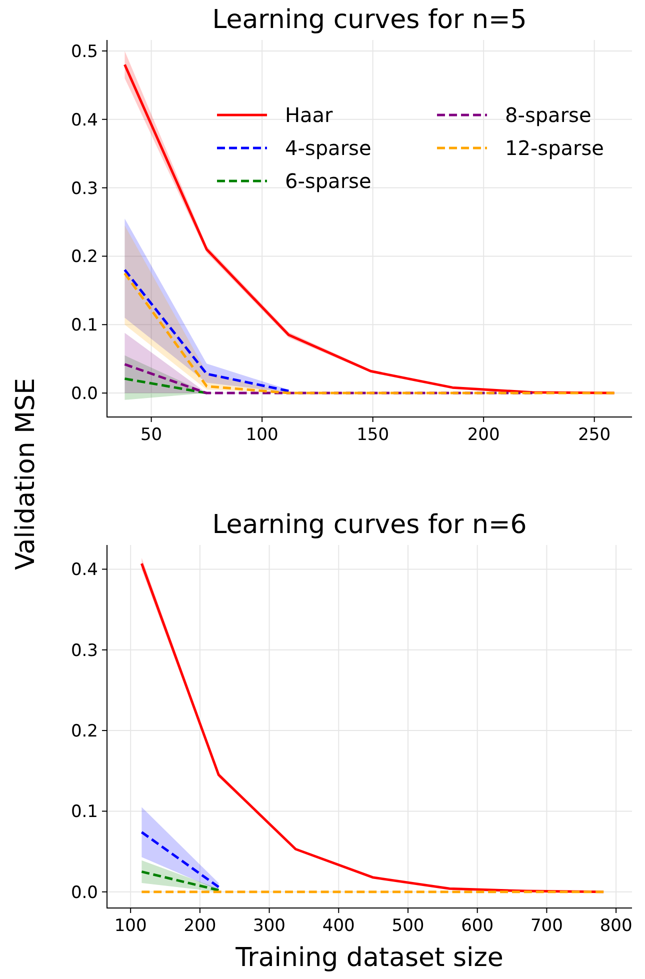  I want to click on chart-title: Learning curves for n=5, so click(369, 20).